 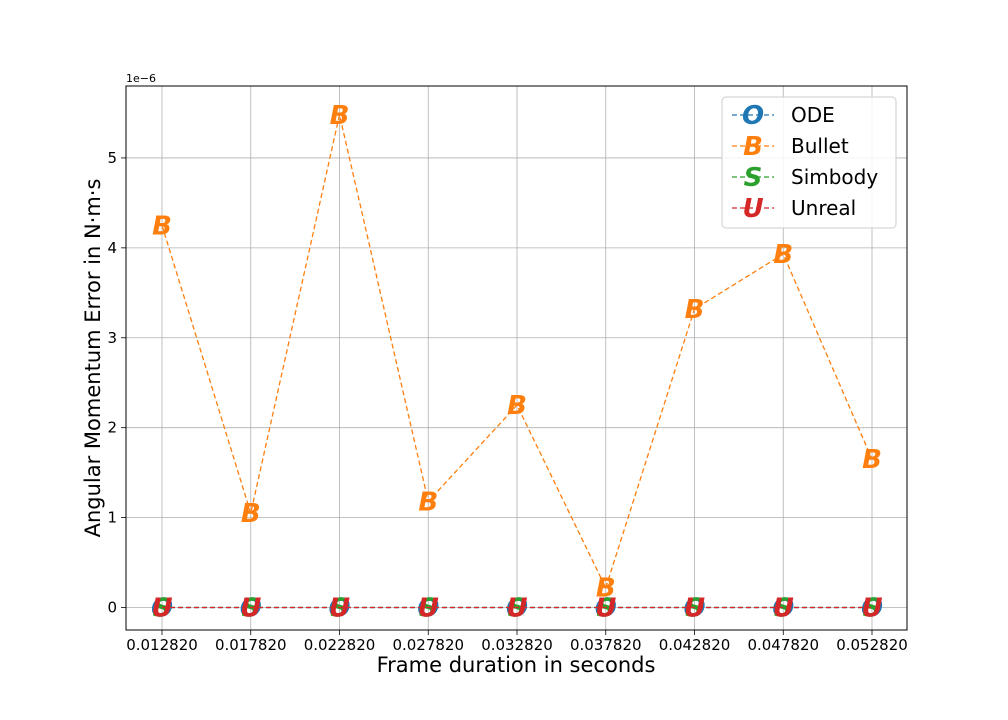 What do you see at coordinates (820, 146) in the screenshot?
I see `legend-label-bullet: Bullet` at bounding box center [820, 146].